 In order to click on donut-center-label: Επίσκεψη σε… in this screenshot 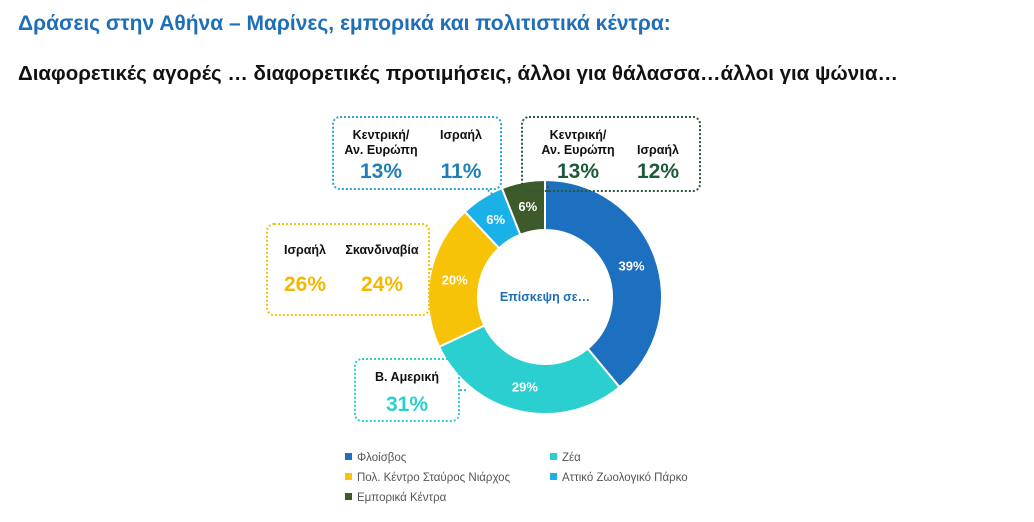, I will do `click(545, 297)`.